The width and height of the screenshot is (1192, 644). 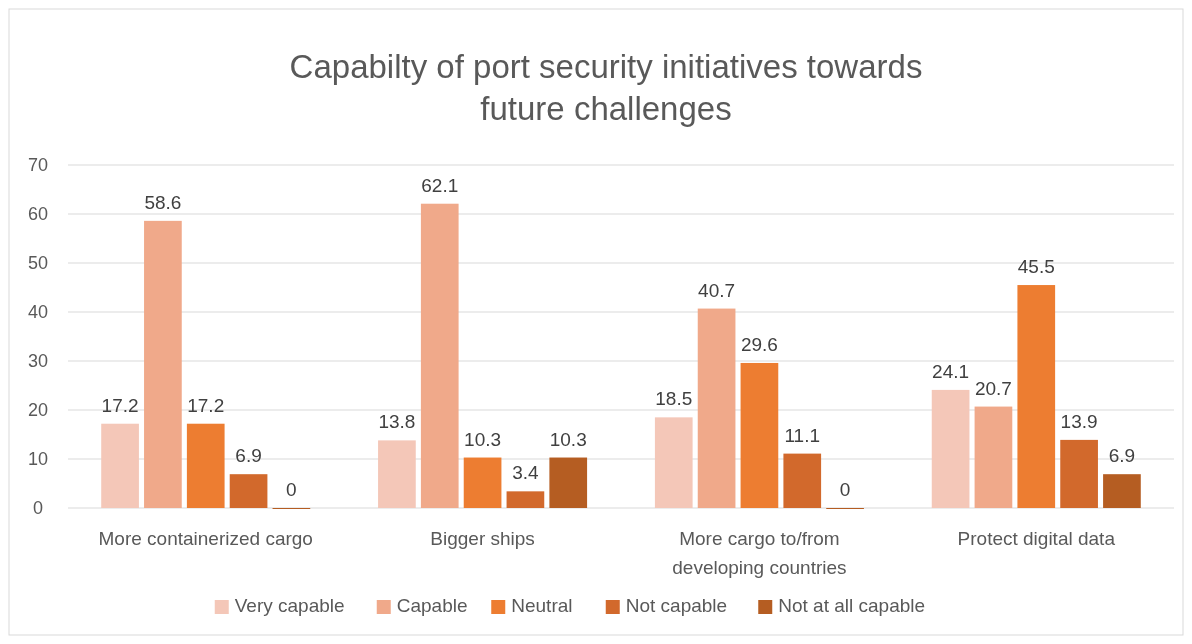 What do you see at coordinates (38, 263) in the screenshot?
I see `y-tick-label: 50` at bounding box center [38, 263].